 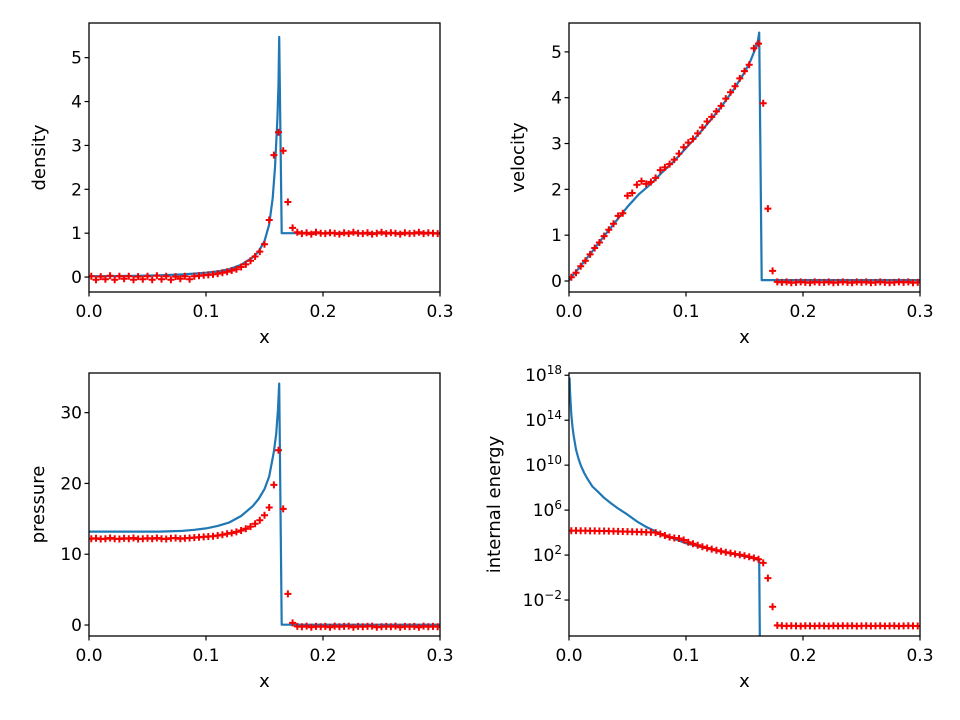 What do you see at coordinates (71, 555) in the screenshot?
I see `svg-text: 10` at bounding box center [71, 555].